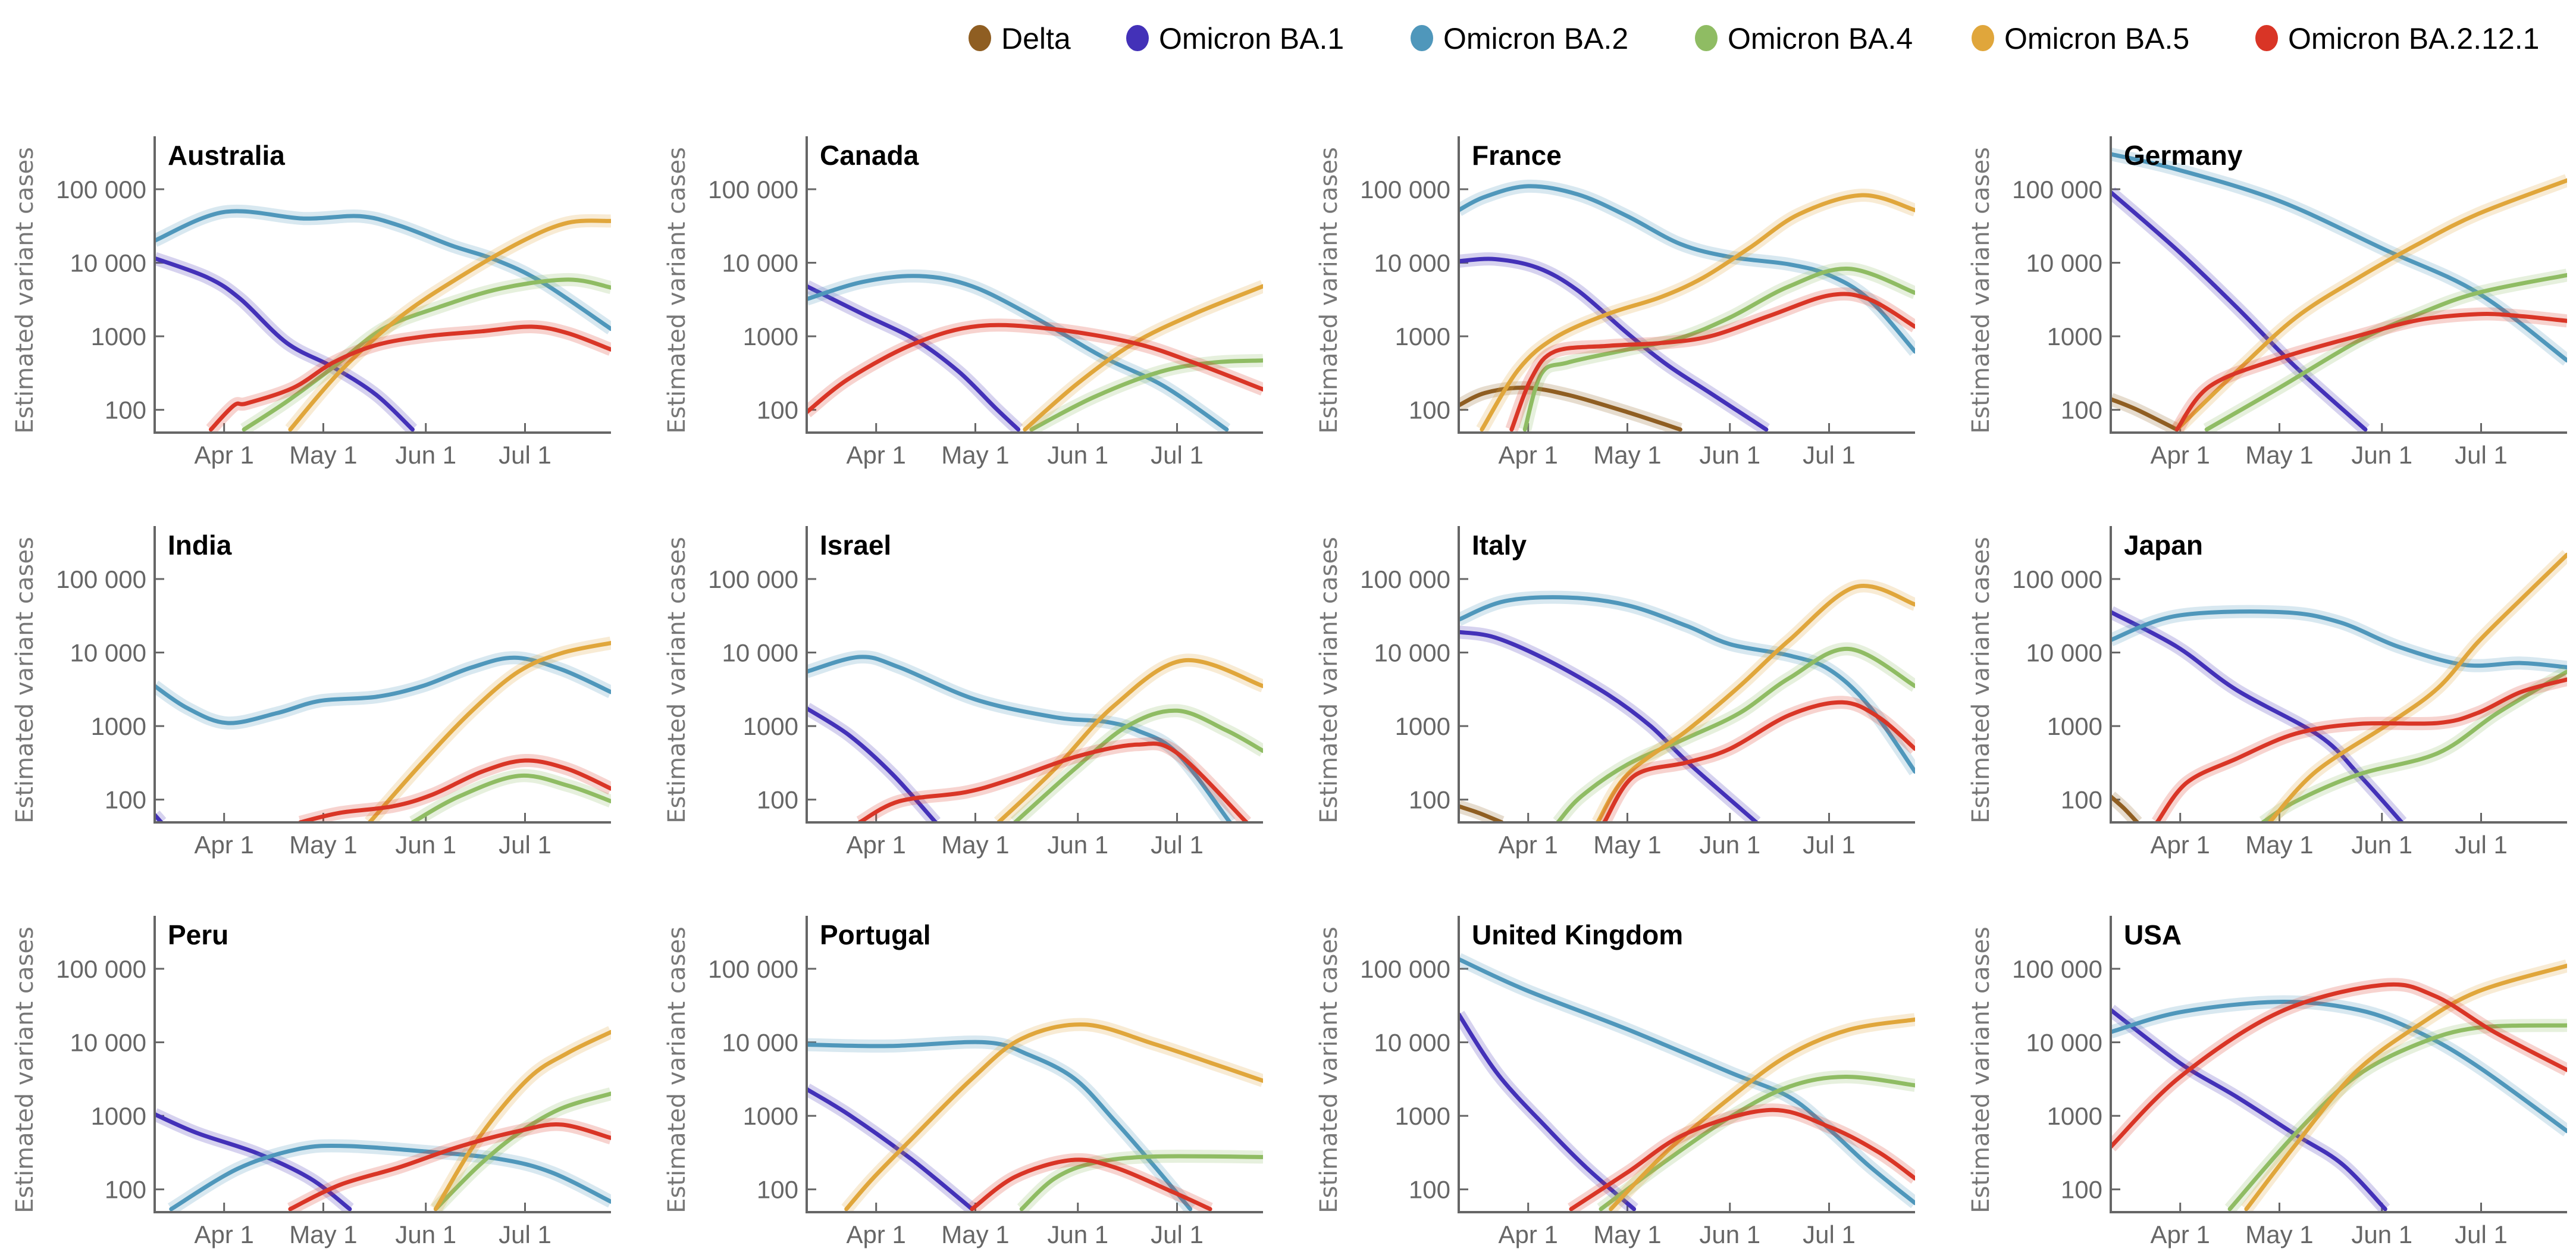  What do you see at coordinates (1036, 38) in the screenshot?
I see `legend-label-delta: Delta` at bounding box center [1036, 38].